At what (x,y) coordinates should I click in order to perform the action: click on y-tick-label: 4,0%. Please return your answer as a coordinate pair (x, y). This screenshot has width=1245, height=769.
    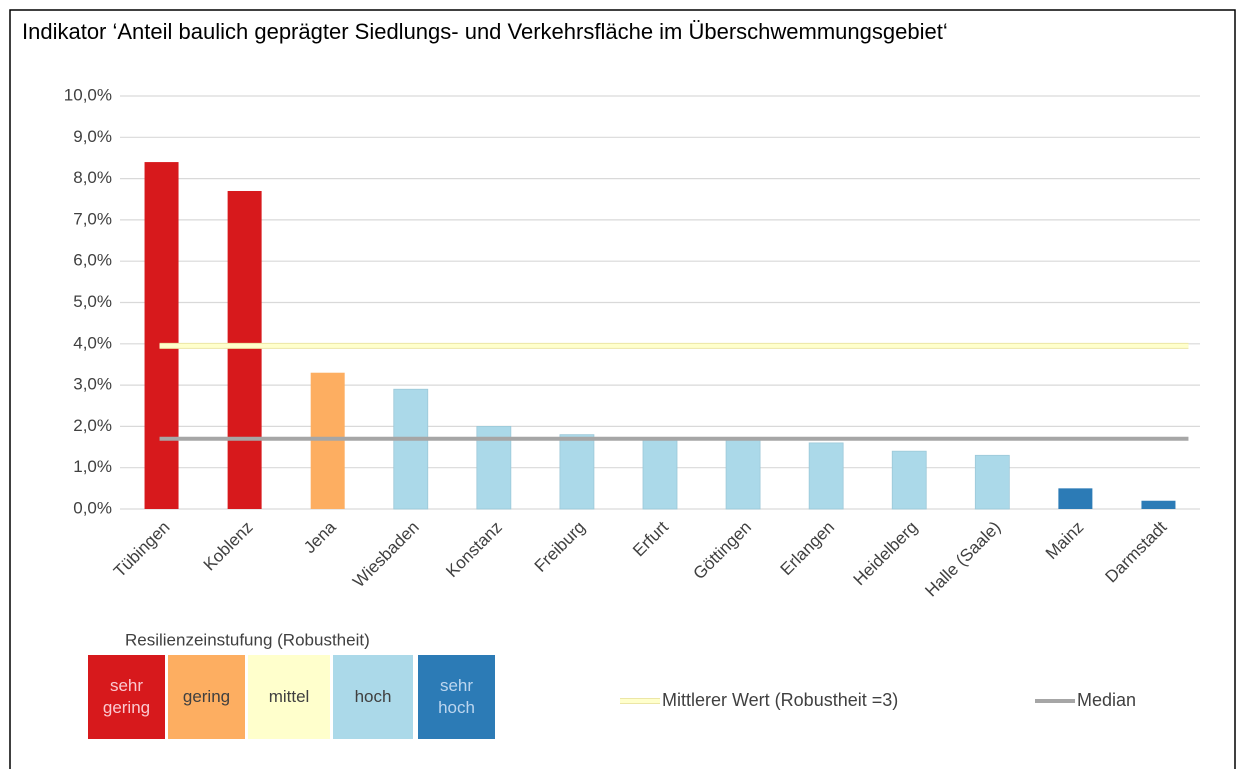
    Looking at the image, I should click on (92, 342).